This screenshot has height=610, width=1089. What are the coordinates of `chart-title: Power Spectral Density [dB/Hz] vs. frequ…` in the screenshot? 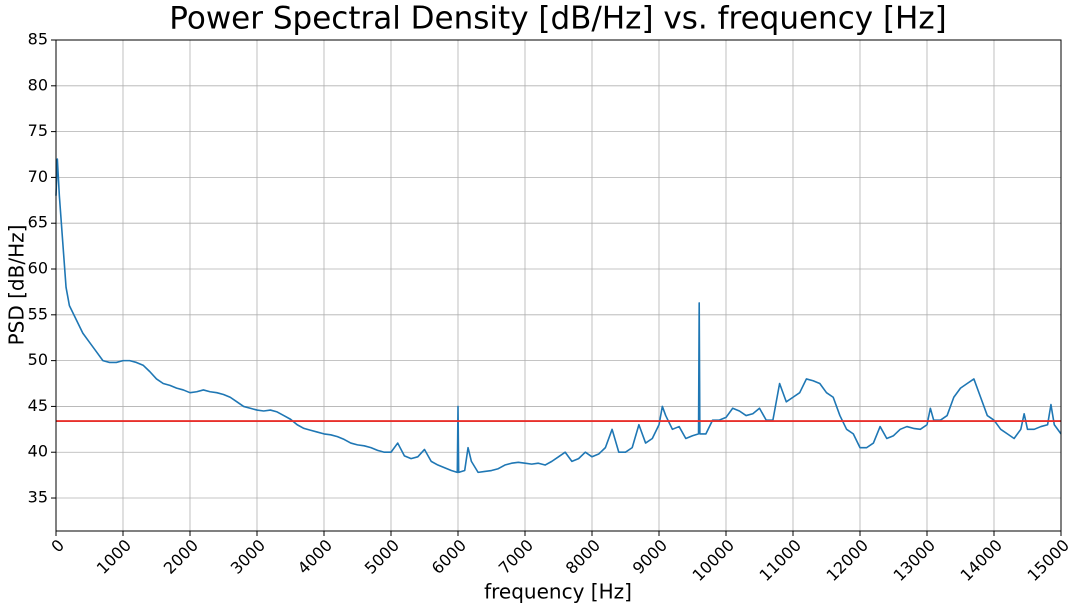 It's located at (557, 19).